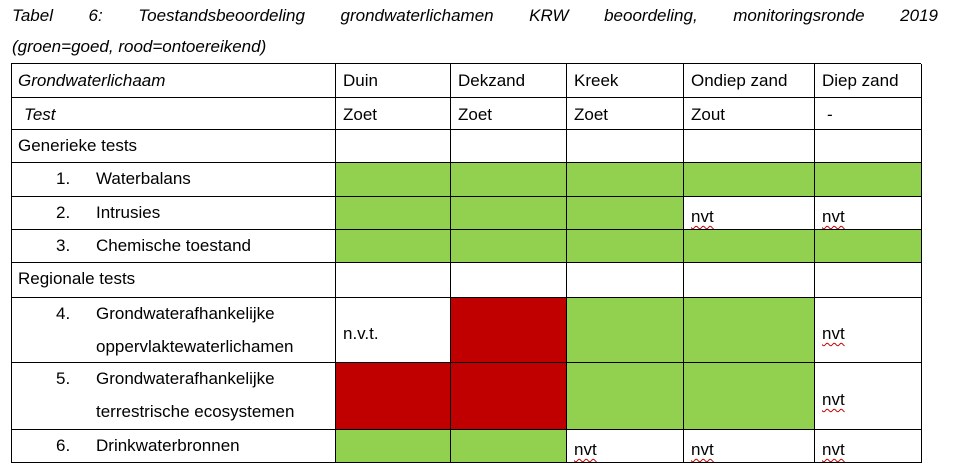 The image size is (954, 470). I want to click on column-label: Kreek, so click(596, 80).